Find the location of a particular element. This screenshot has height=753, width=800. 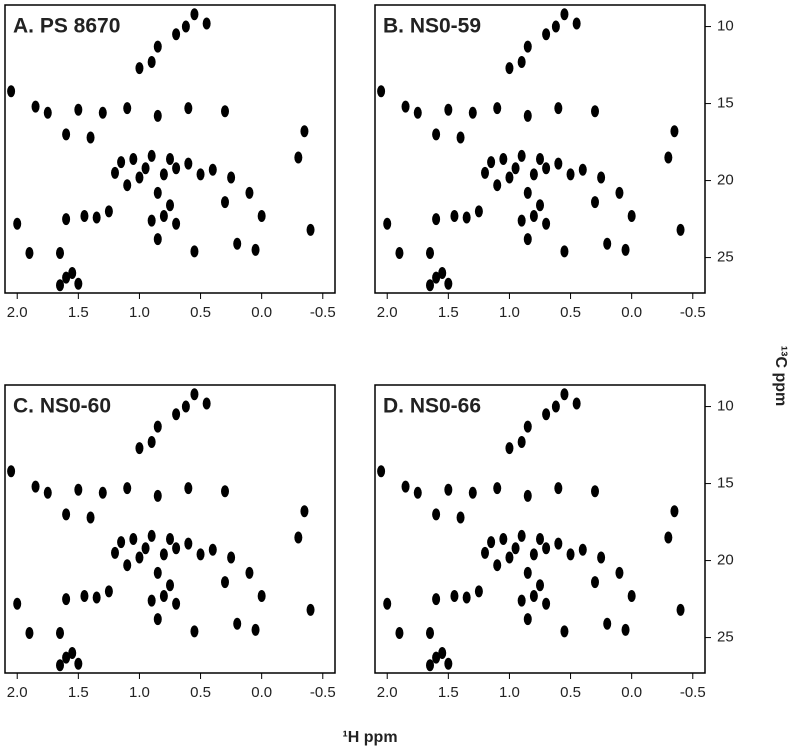

x-tick-label: 0.5 is located at coordinates (570, 692).